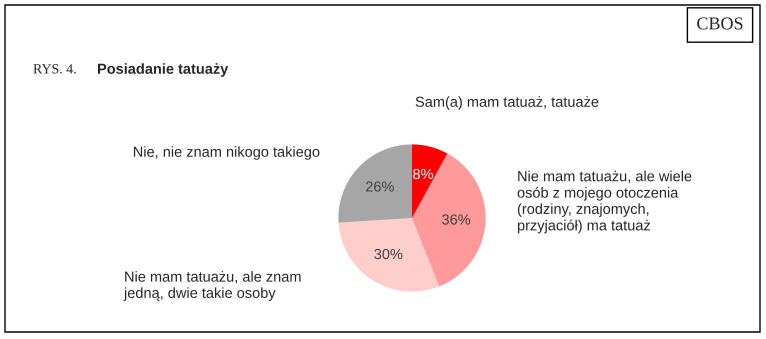 This screenshot has height=339, width=766. I want to click on chart-title: Posiadanie tatuaży, so click(163, 70).